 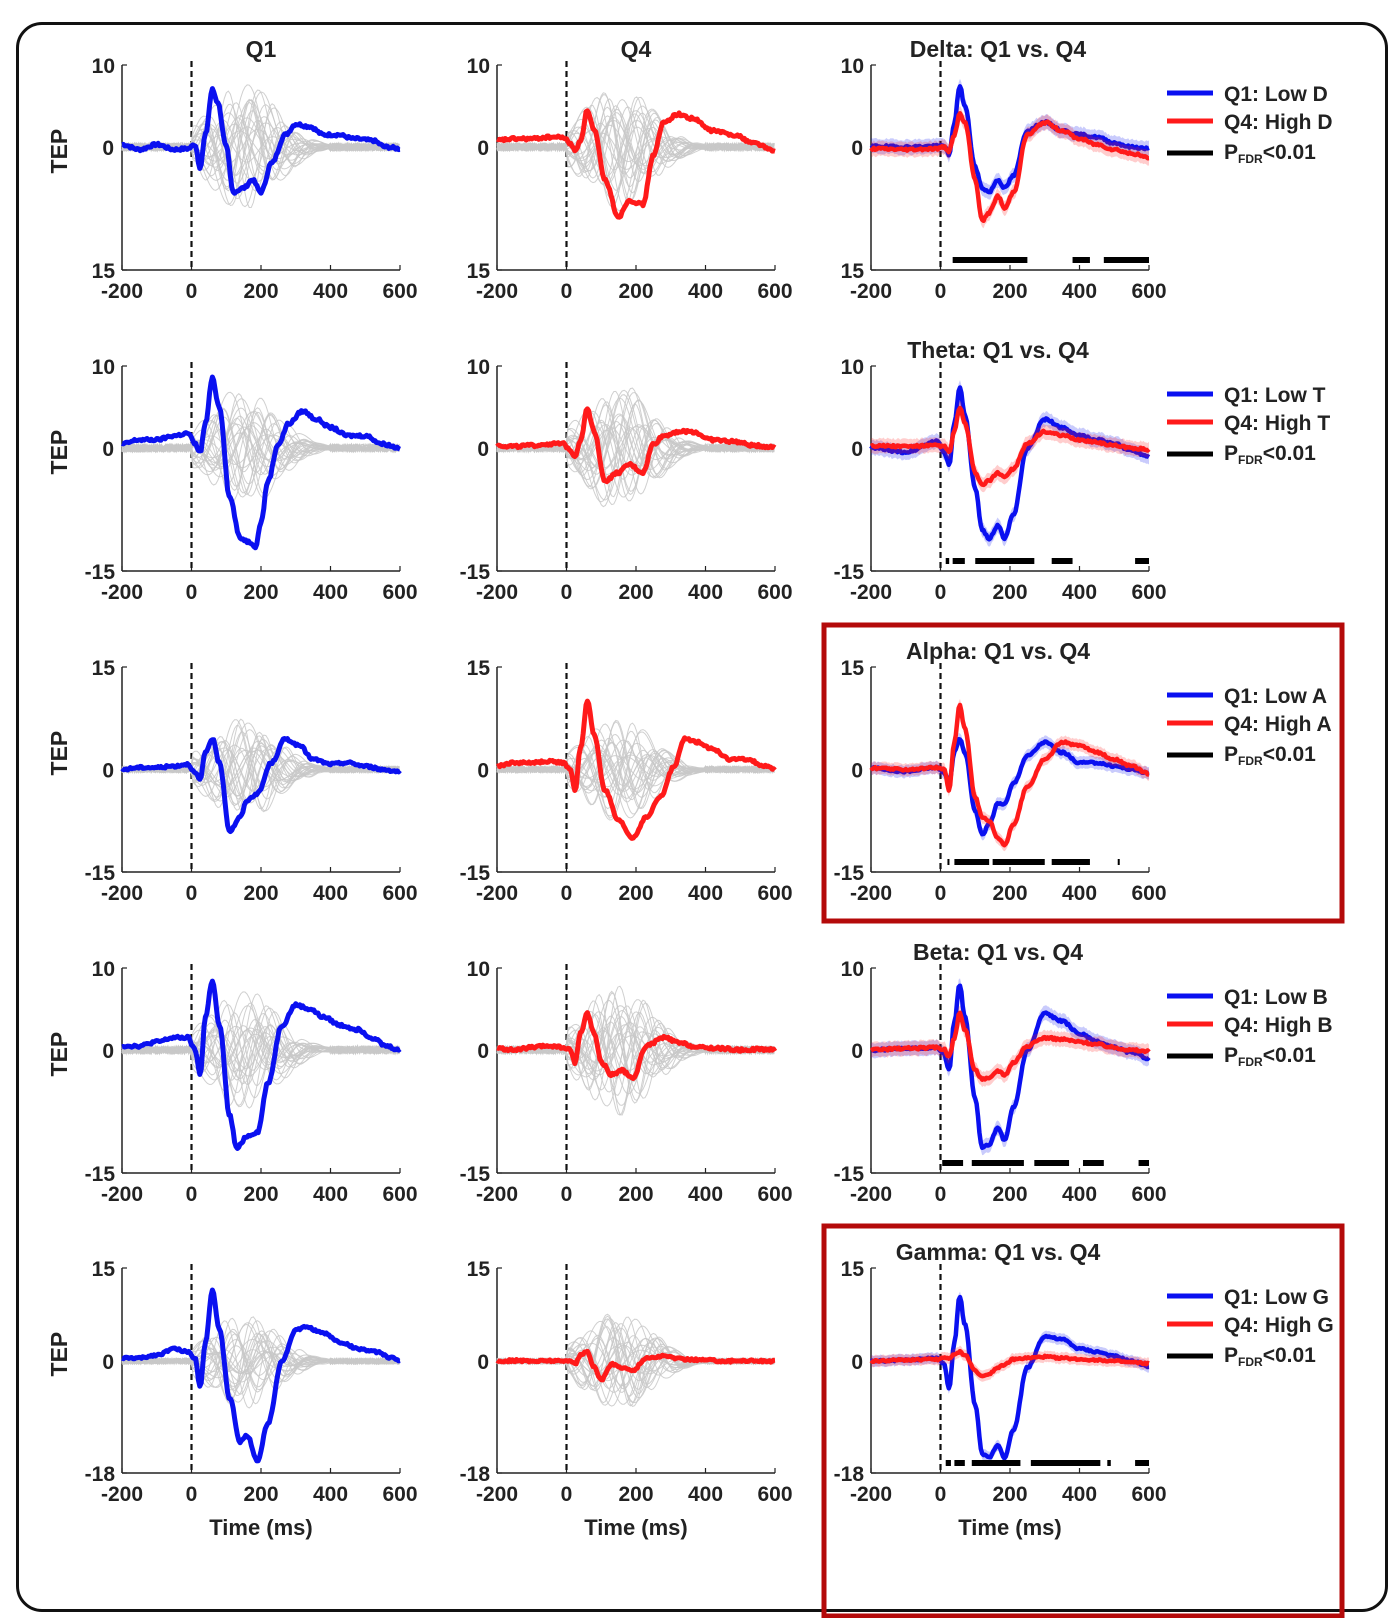 I want to click on panel-beta-q1: -200 0 200 400 600 10 0 -15 TEP, so click(x=232, y=1082).